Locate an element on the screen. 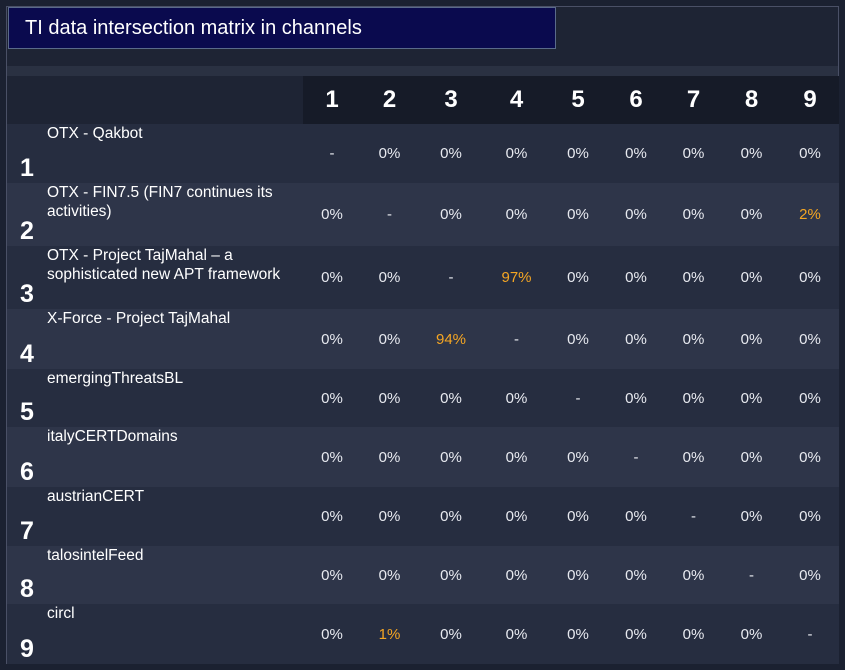 The image size is (845, 670). row-source-name: emergingThreatsBL is located at coordinates (175, 398).